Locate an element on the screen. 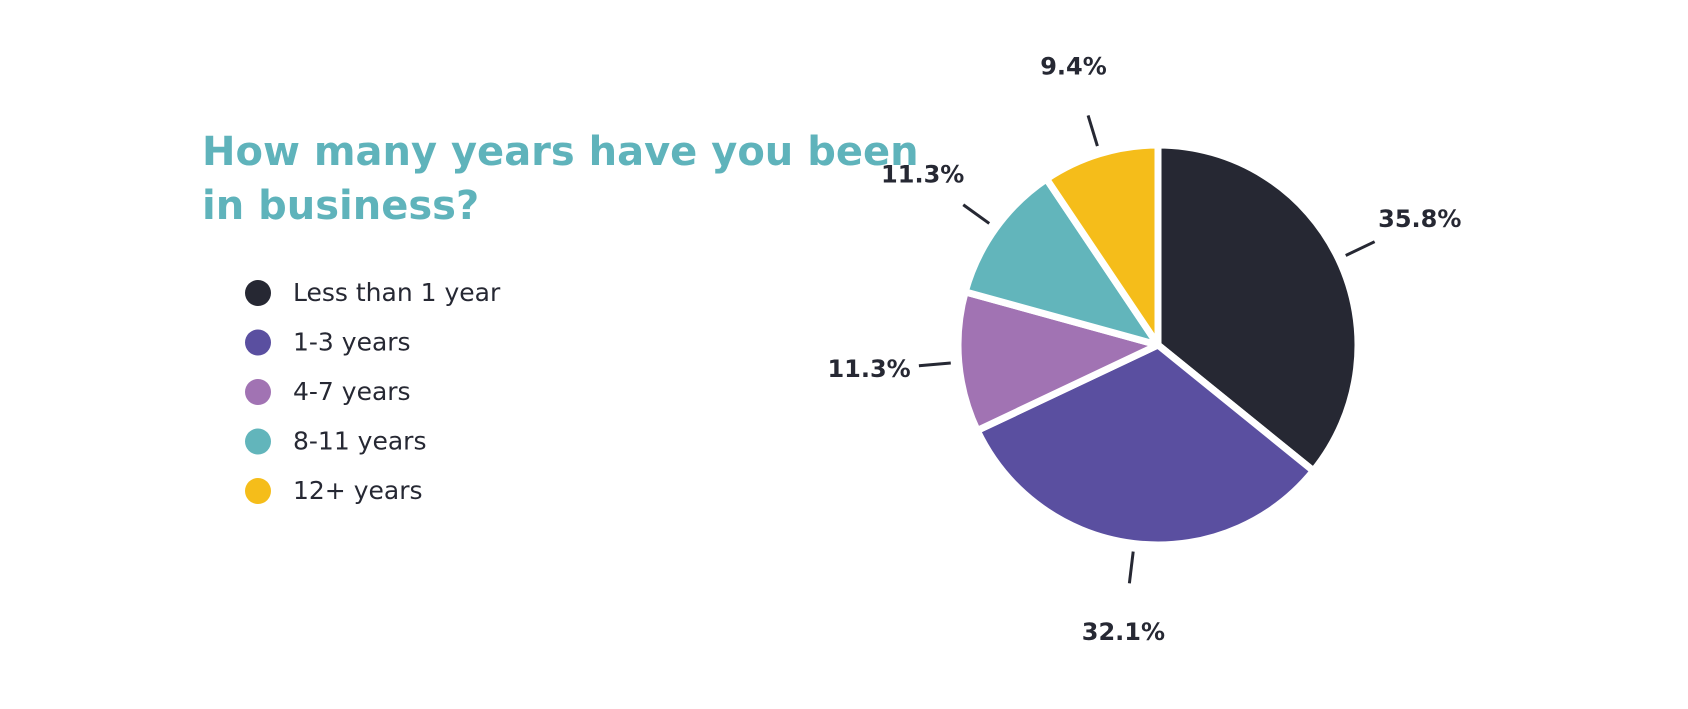  legend-label: 1-3 years is located at coordinates (352, 342).